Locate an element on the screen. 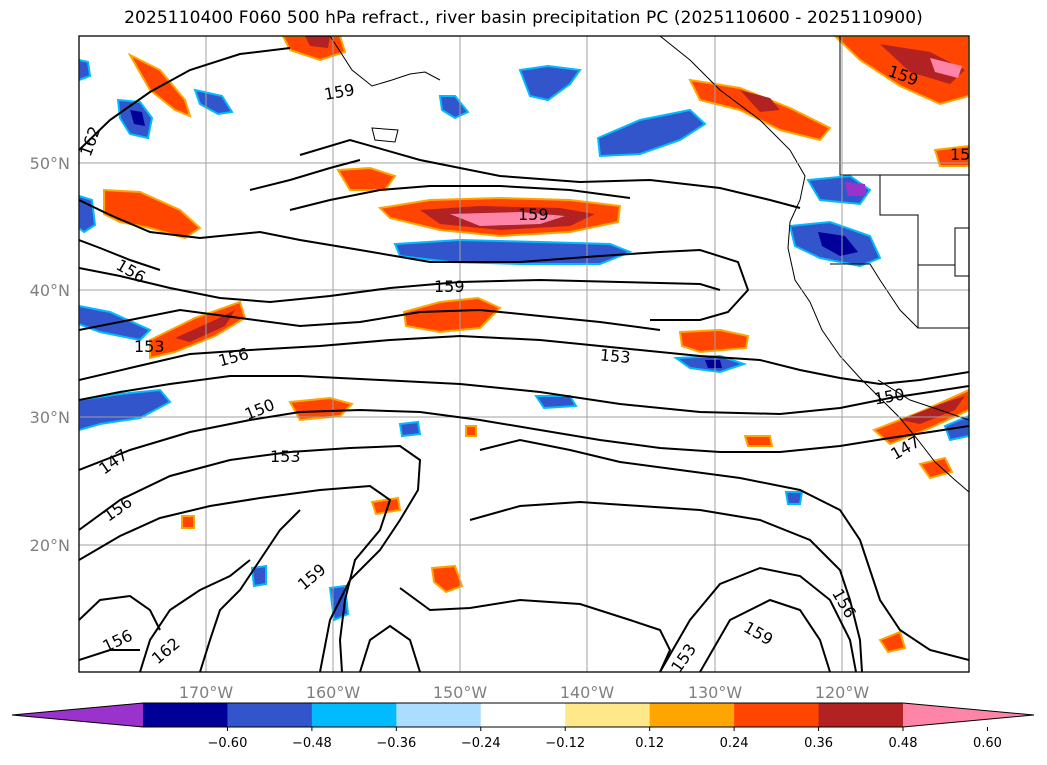 The width and height of the screenshot is (1047, 765). contour-label: 147 is located at coordinates (113, 461).